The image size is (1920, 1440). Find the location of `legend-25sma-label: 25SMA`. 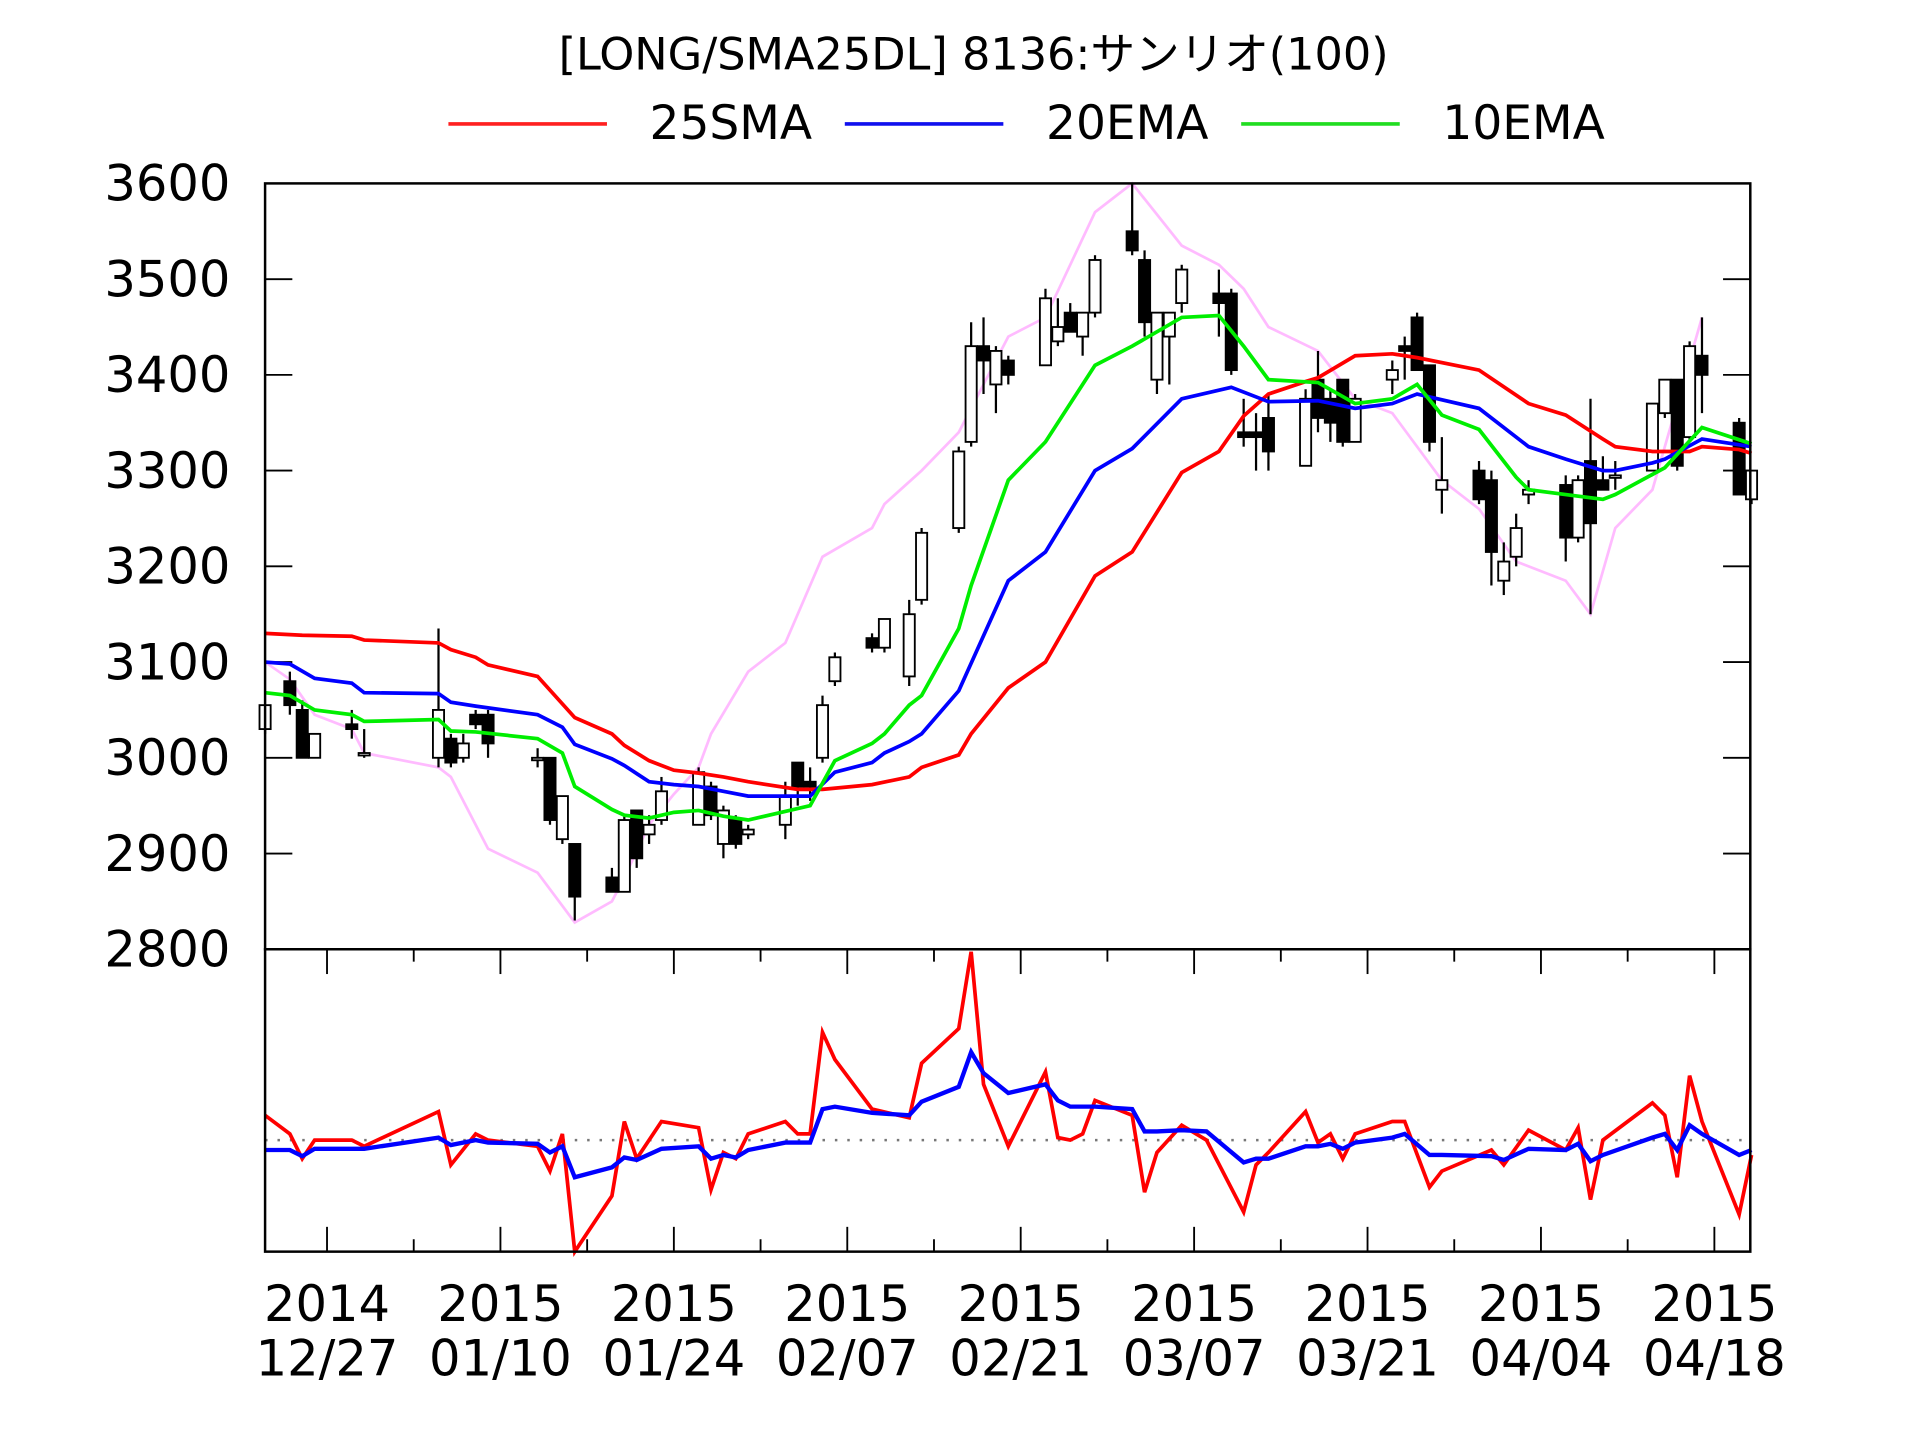

legend-25sma-label: 25SMA is located at coordinates (731, 123).